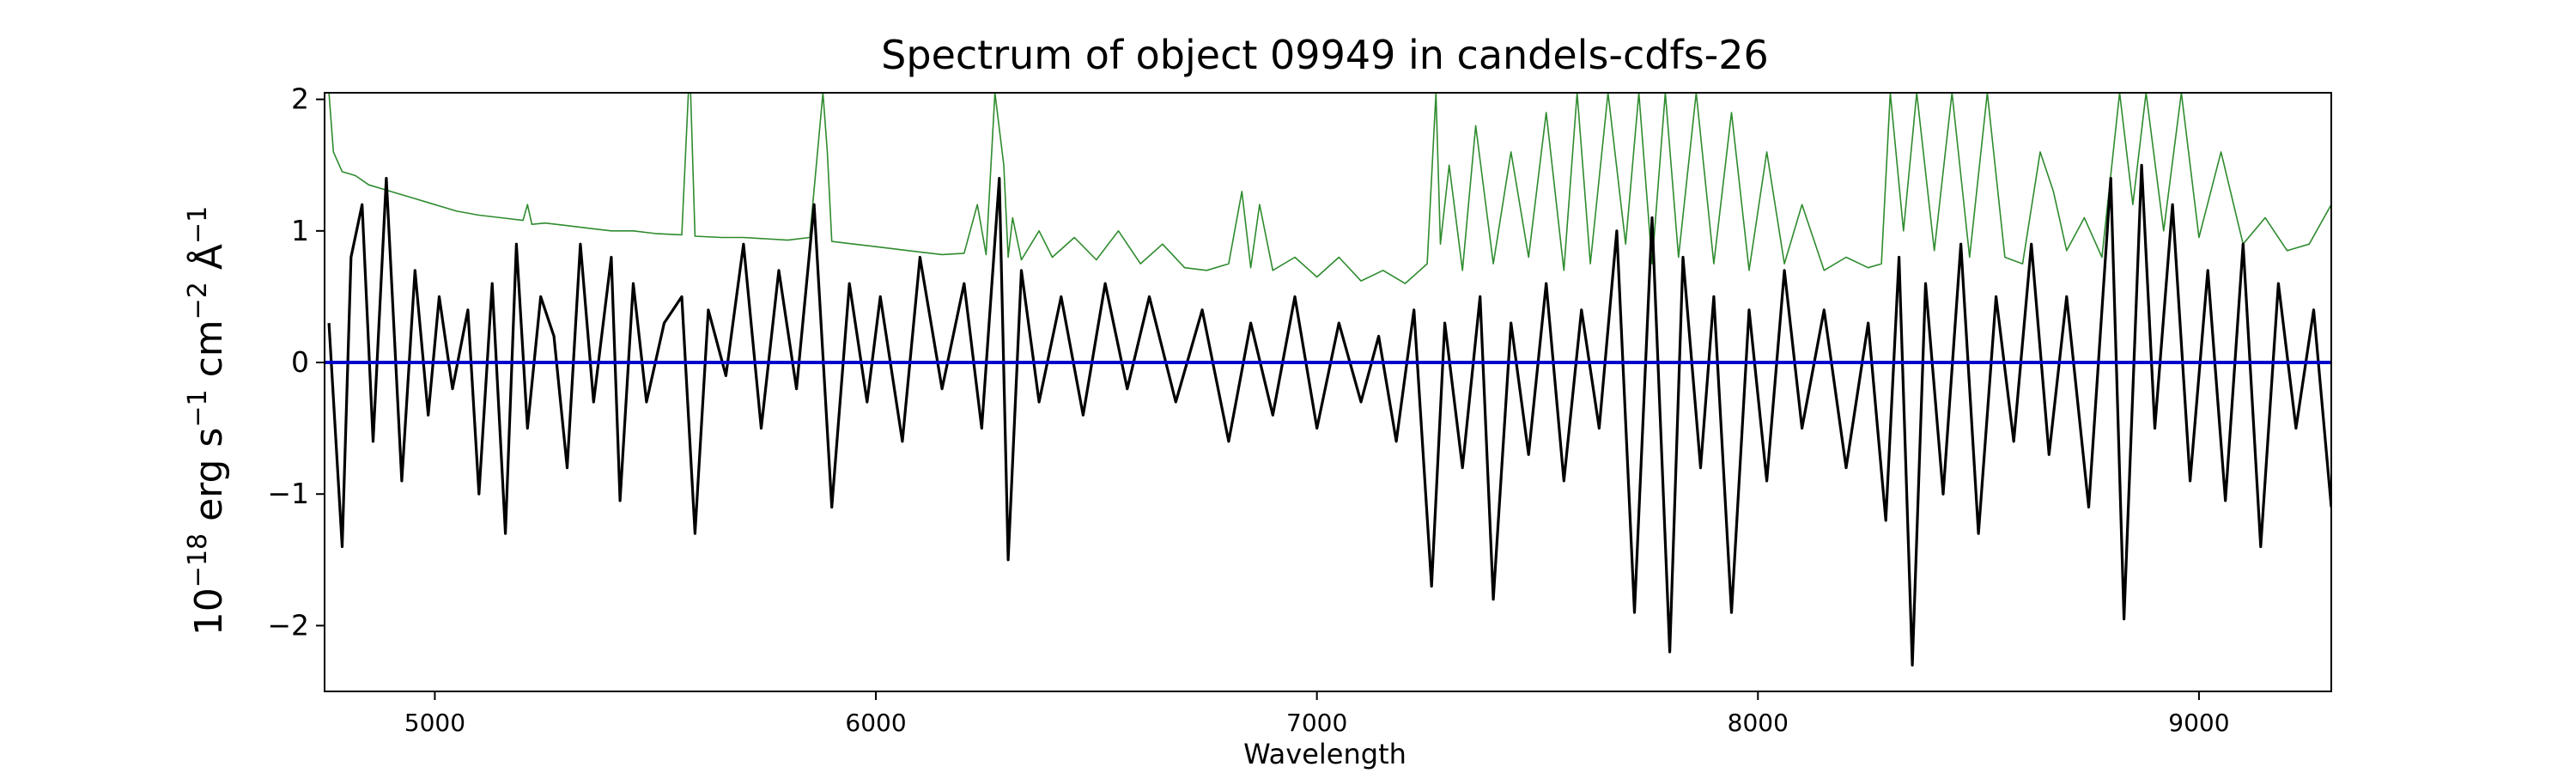 This screenshot has width=2576, height=773. Describe the element at coordinates (198, 560) in the screenshot. I see `y-label-exponent: −18` at that location.